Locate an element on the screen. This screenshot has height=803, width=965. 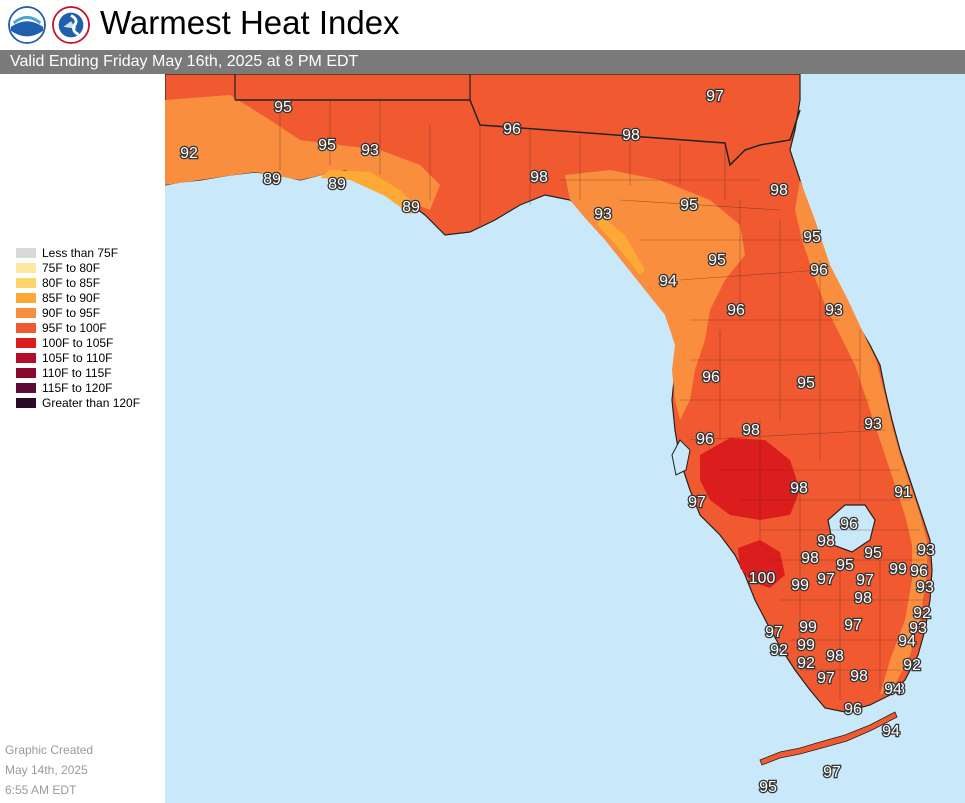
legend-item: 110F to 115F is located at coordinates (78, 372).